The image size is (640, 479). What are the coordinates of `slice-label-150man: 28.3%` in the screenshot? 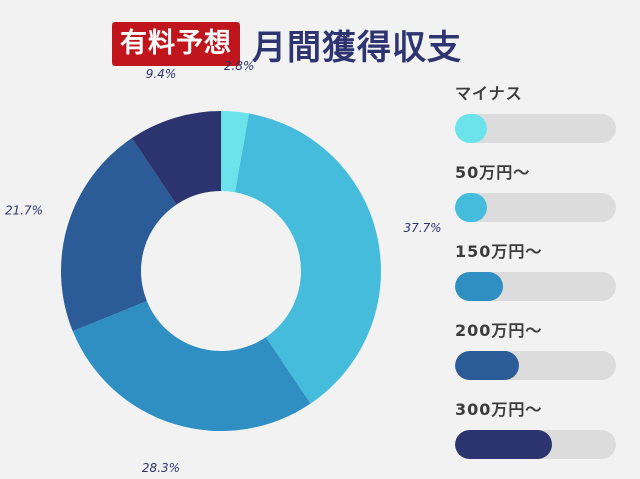 It's located at (161, 468).